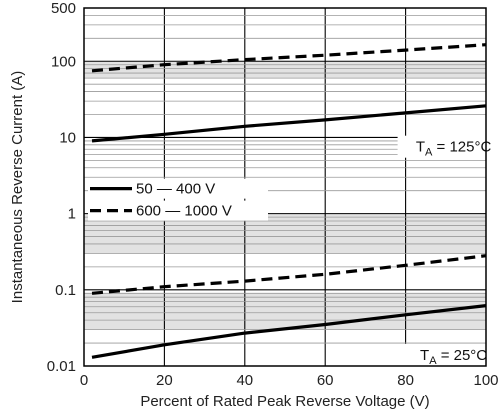  Describe the element at coordinates (184, 211) in the screenshot. I see `legend-label-1: 600 — 1000 V` at that location.